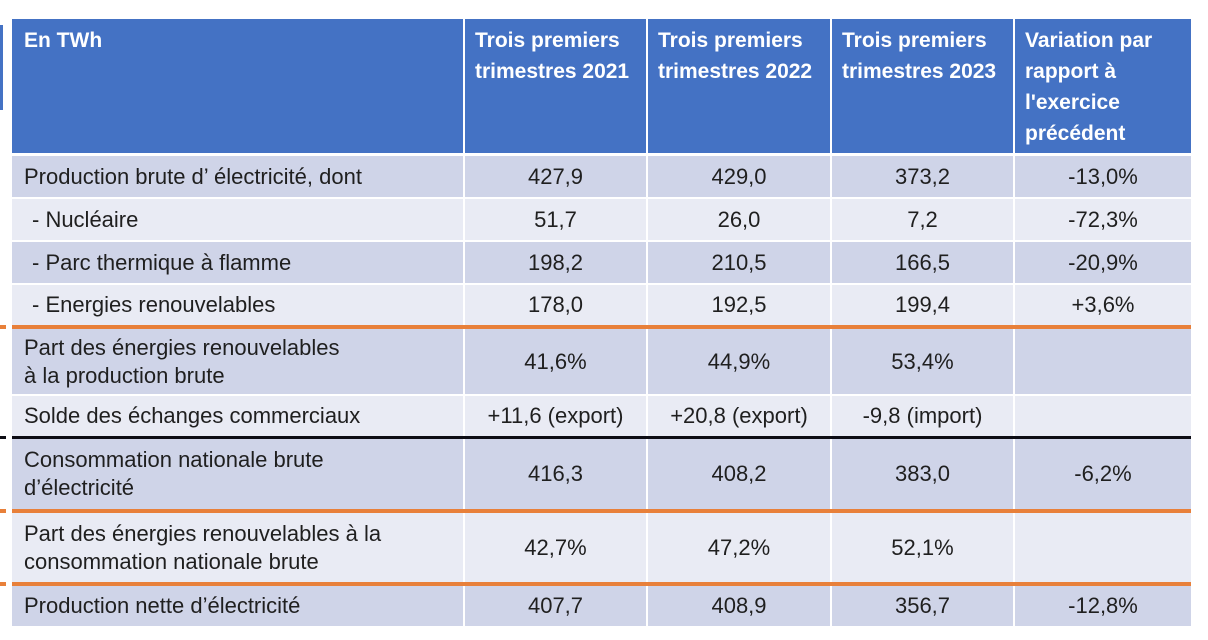  I want to click on row-label: Production nette d’électricité, so click(238, 606).